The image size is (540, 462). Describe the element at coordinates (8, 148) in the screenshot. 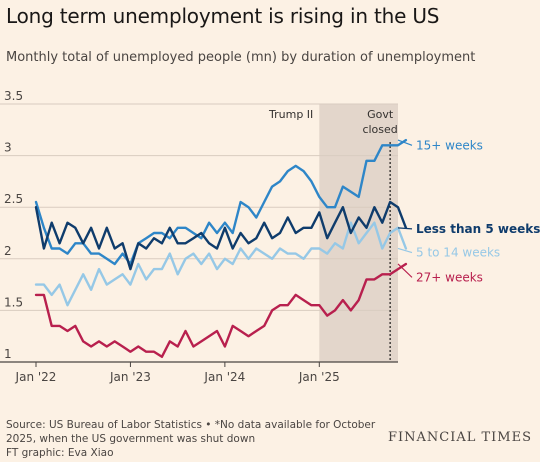

I see `y-tick-label: 3` at that location.